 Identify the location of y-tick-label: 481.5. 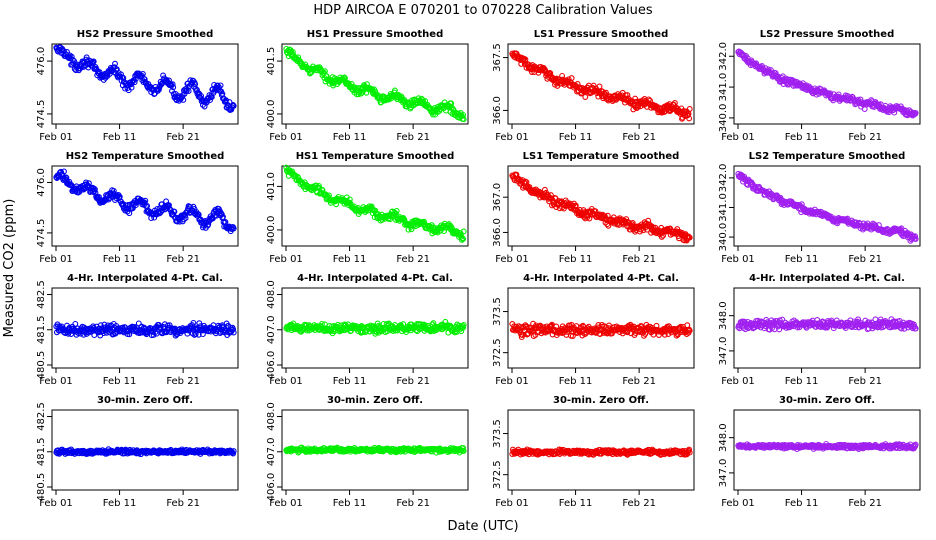
(41, 329).